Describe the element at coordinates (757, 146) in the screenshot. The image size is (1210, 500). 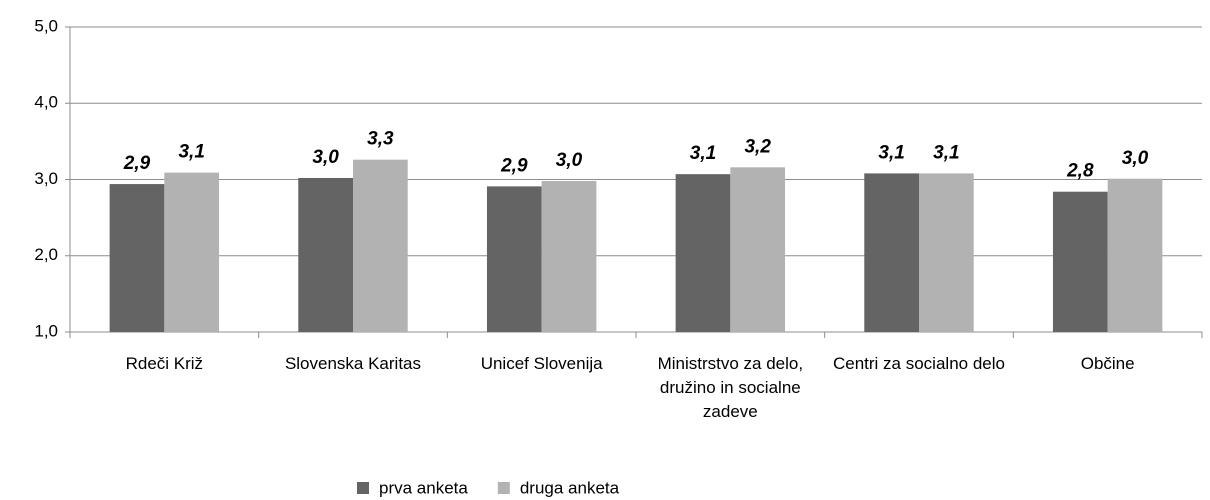
I see `data-label: 3,2` at that location.